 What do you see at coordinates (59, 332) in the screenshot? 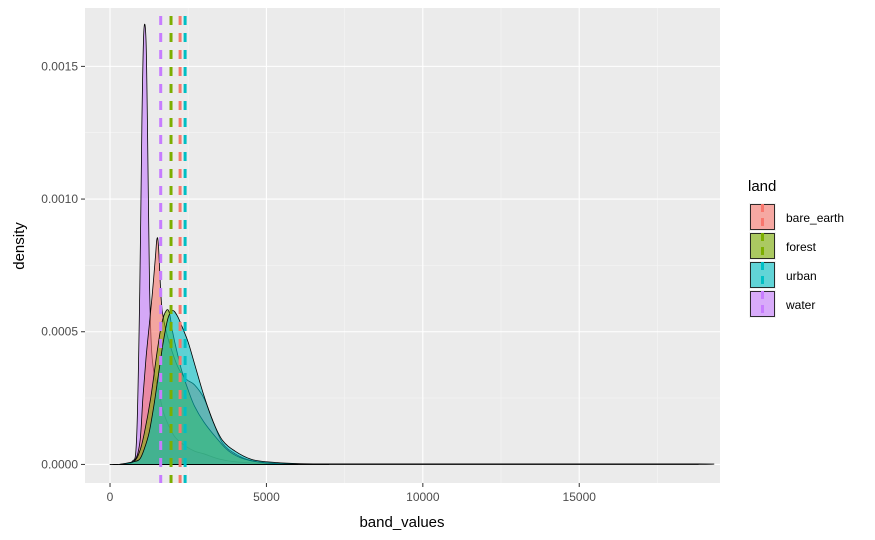
I see `y-tick-label: 0.0005` at bounding box center [59, 332].